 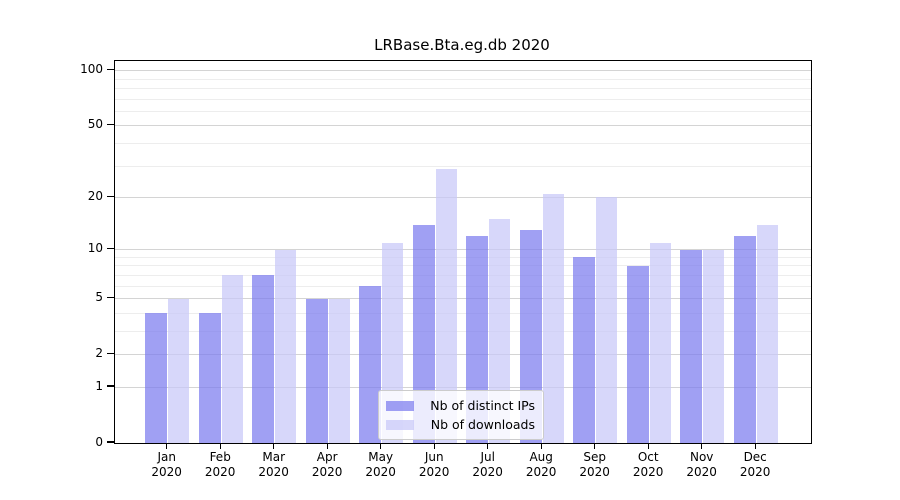 What do you see at coordinates (400, 405) in the screenshot?
I see `legend-swatch-distinct-ips` at bounding box center [400, 405].